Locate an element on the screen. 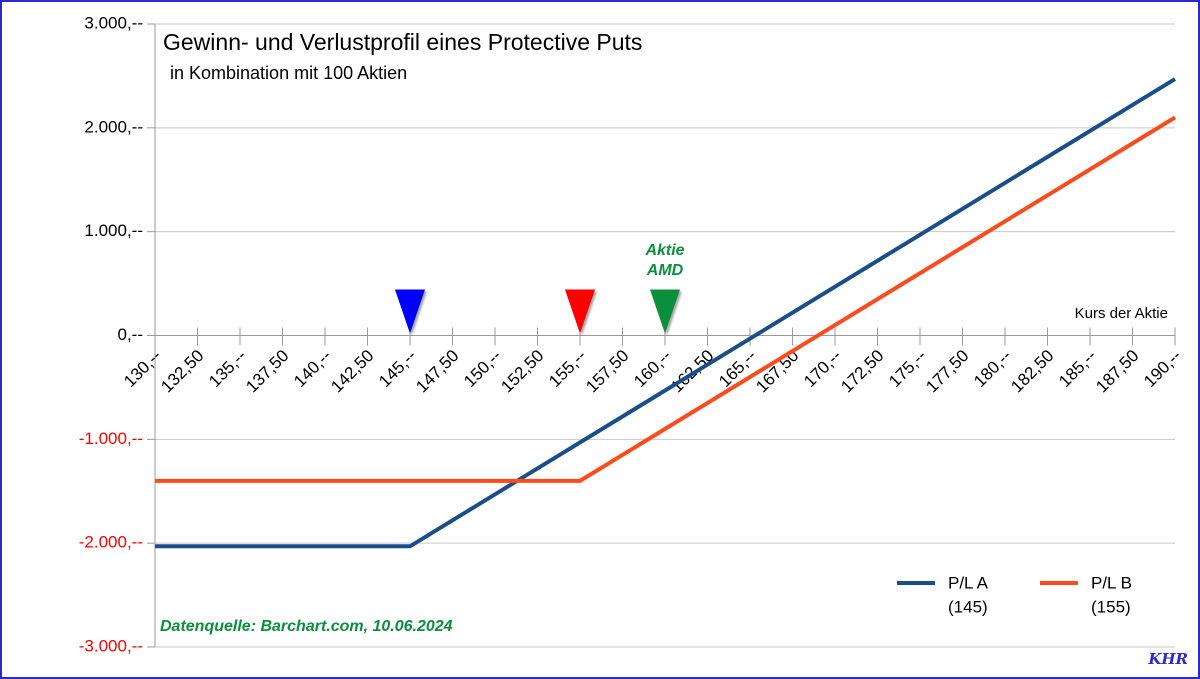  source-note: Datenquelle: Barchart.com, 10.06.2024 is located at coordinates (306, 626).